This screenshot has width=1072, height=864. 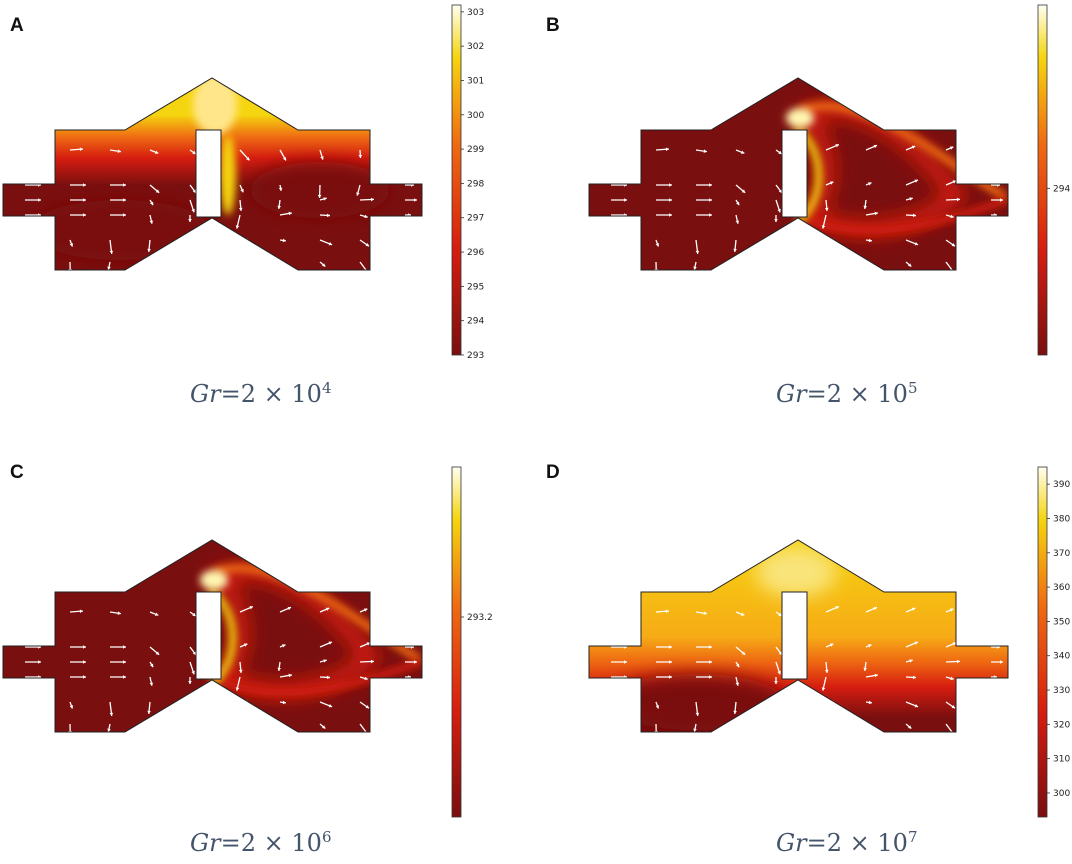 What do you see at coordinates (912, 837) in the screenshot?
I see `caption-exponent: 7` at bounding box center [912, 837].